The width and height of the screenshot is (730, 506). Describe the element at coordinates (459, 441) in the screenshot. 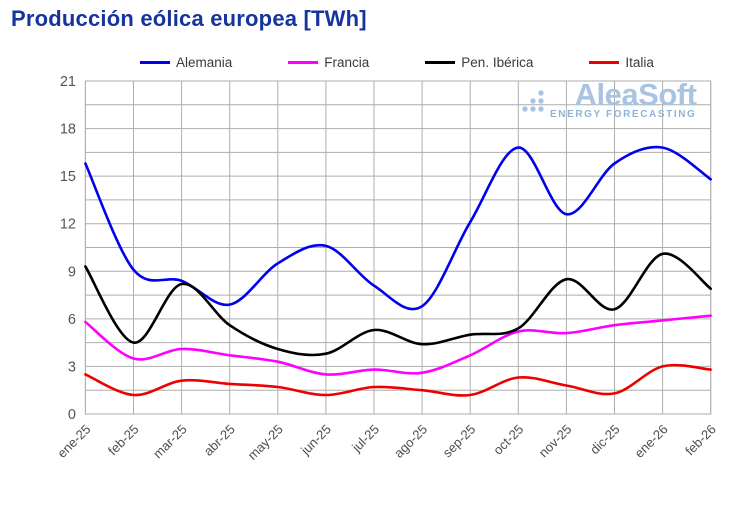

I see `x-tick-label: sep-25` at that location.